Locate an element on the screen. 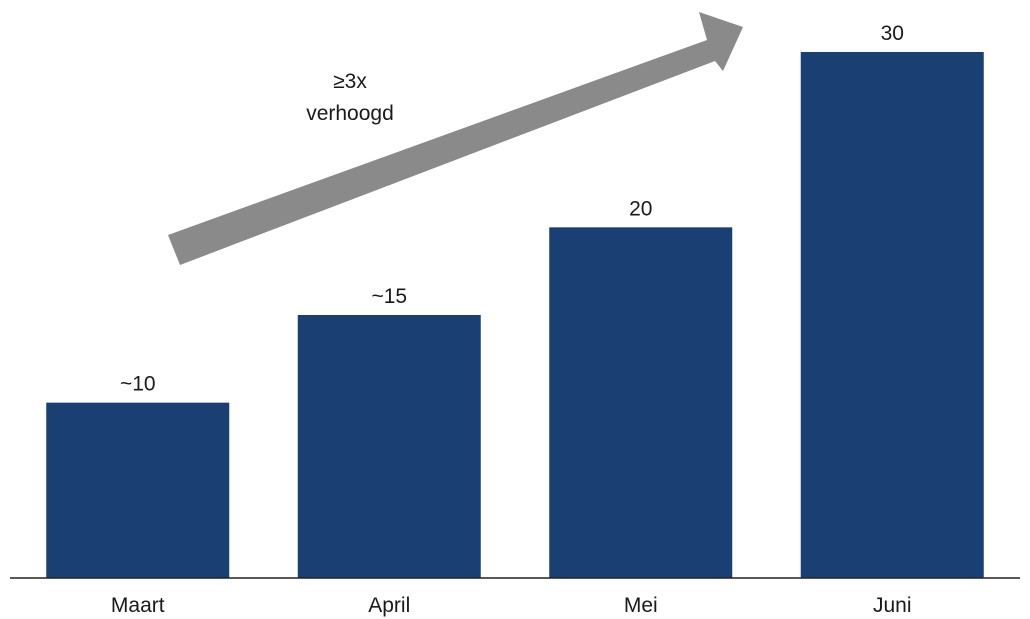 This screenshot has width=1030, height=619. value-label-april: ~15 is located at coordinates (389, 296).